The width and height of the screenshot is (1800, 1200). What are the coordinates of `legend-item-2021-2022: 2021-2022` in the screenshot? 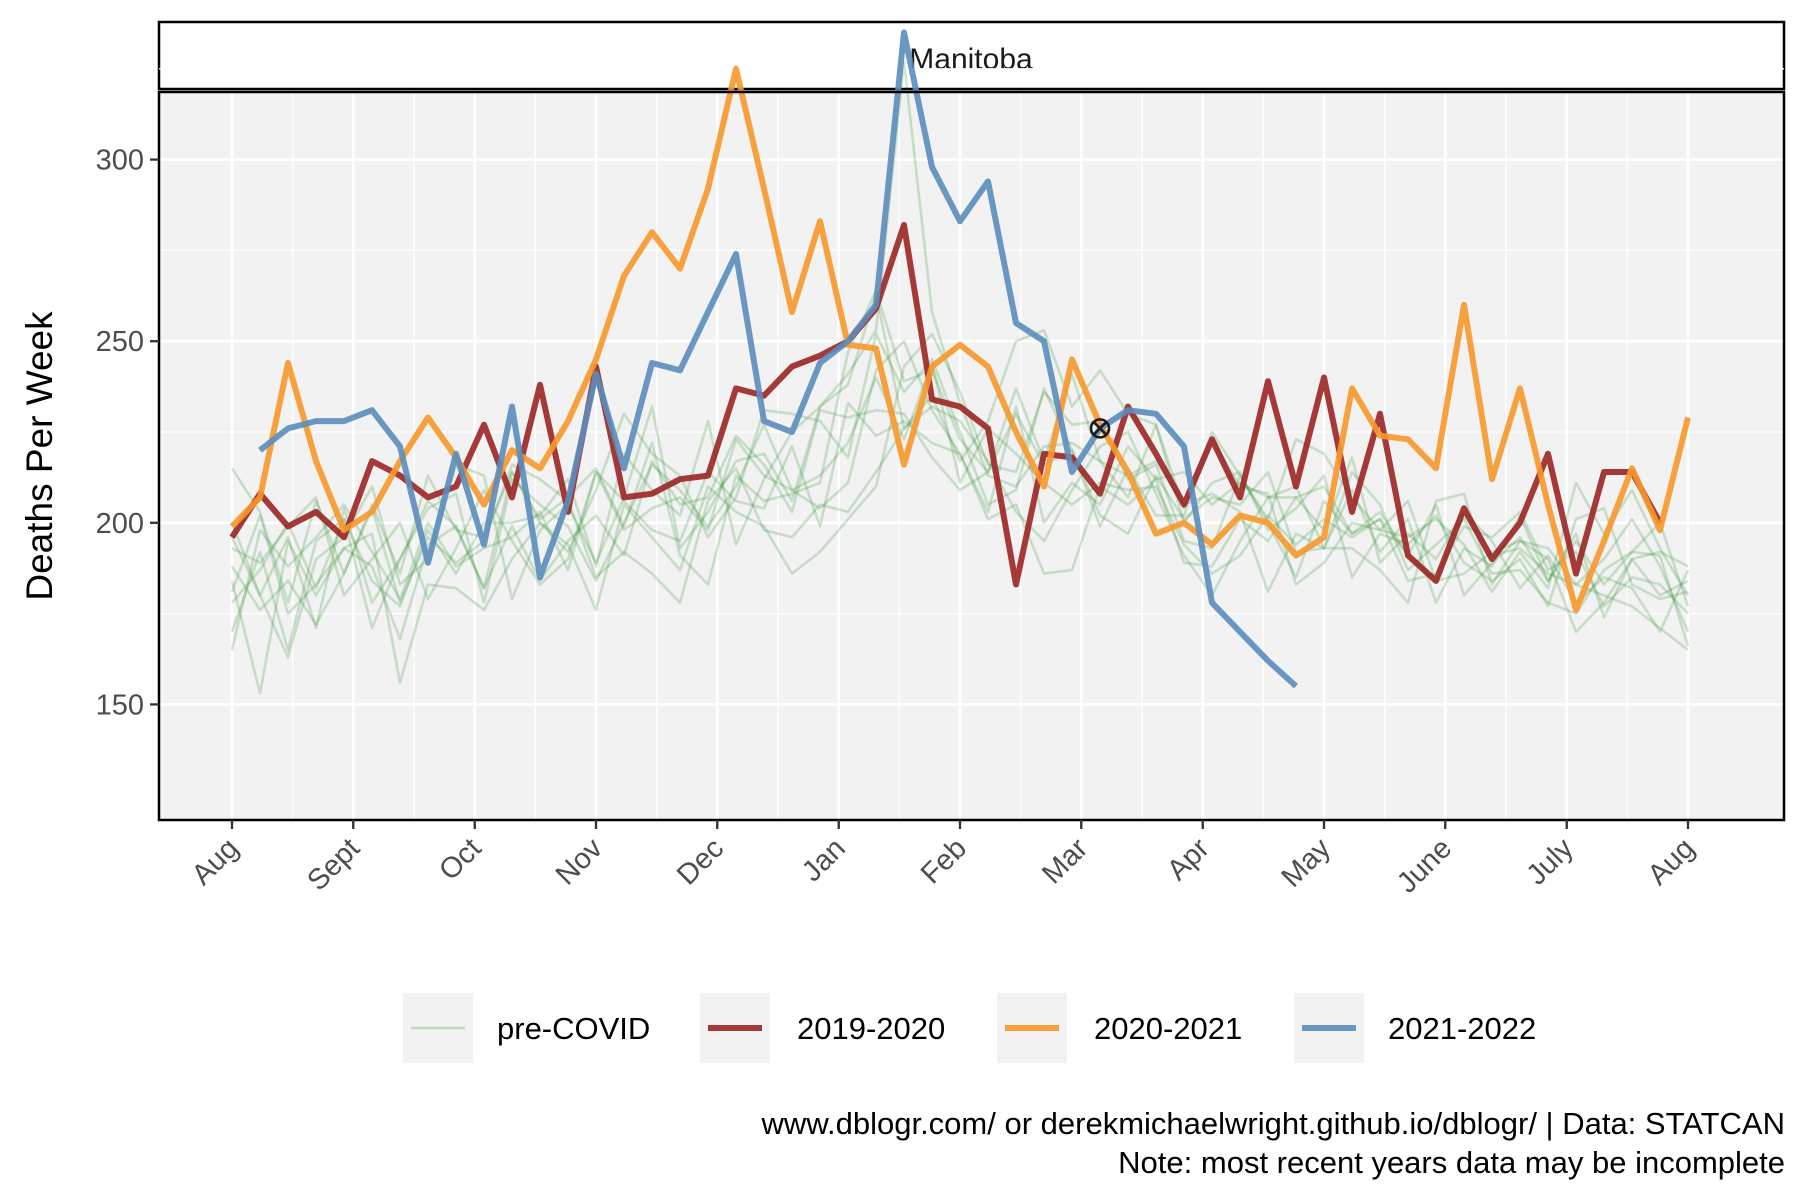 It's located at (1415, 1028).